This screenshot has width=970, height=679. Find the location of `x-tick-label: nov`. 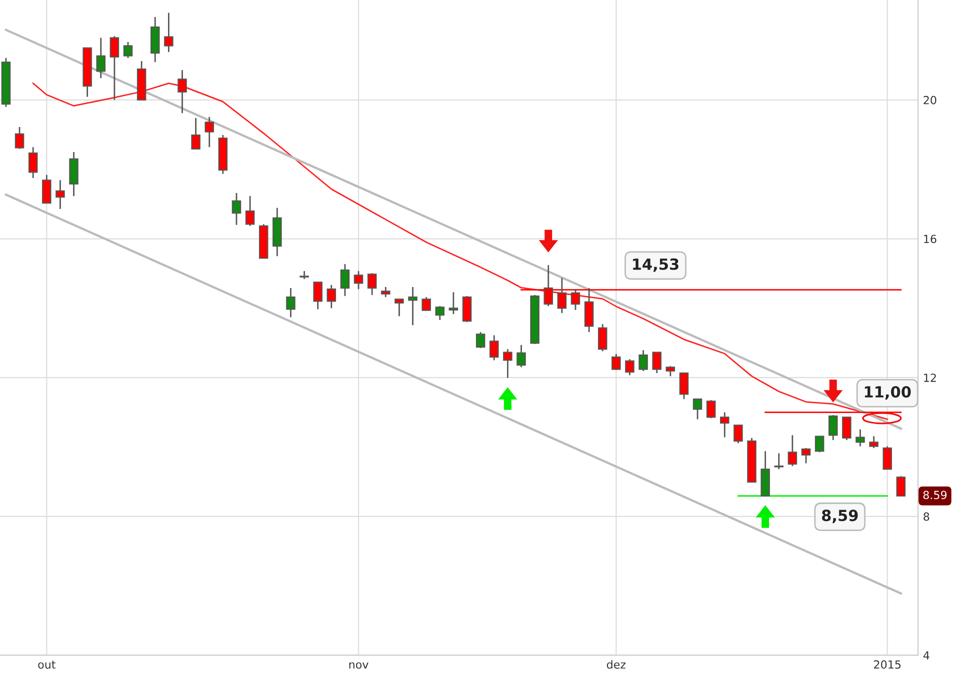

x-tick-label: nov is located at coordinates (358, 665).